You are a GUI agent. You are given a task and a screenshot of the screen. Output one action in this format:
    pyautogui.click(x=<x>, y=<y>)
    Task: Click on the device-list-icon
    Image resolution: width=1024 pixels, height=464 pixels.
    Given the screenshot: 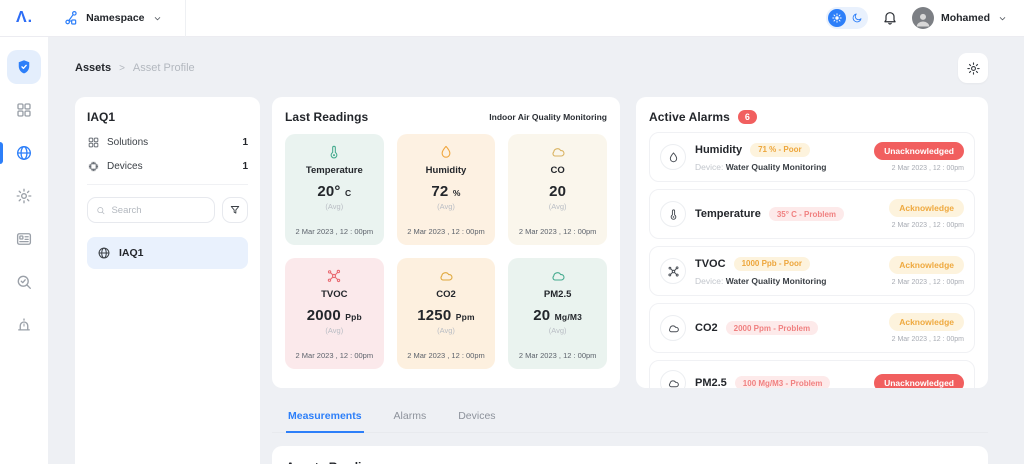 What is the action you would take?
    pyautogui.click(x=24, y=239)
    